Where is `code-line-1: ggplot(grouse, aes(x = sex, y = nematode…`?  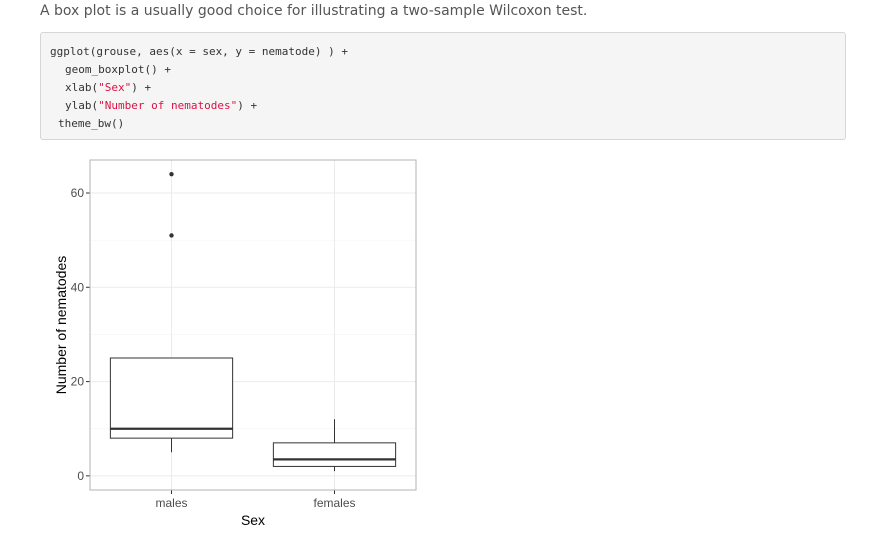
code-line-1: ggplot(grouse, aes(x = sex, y = nematode… is located at coordinates (199, 51).